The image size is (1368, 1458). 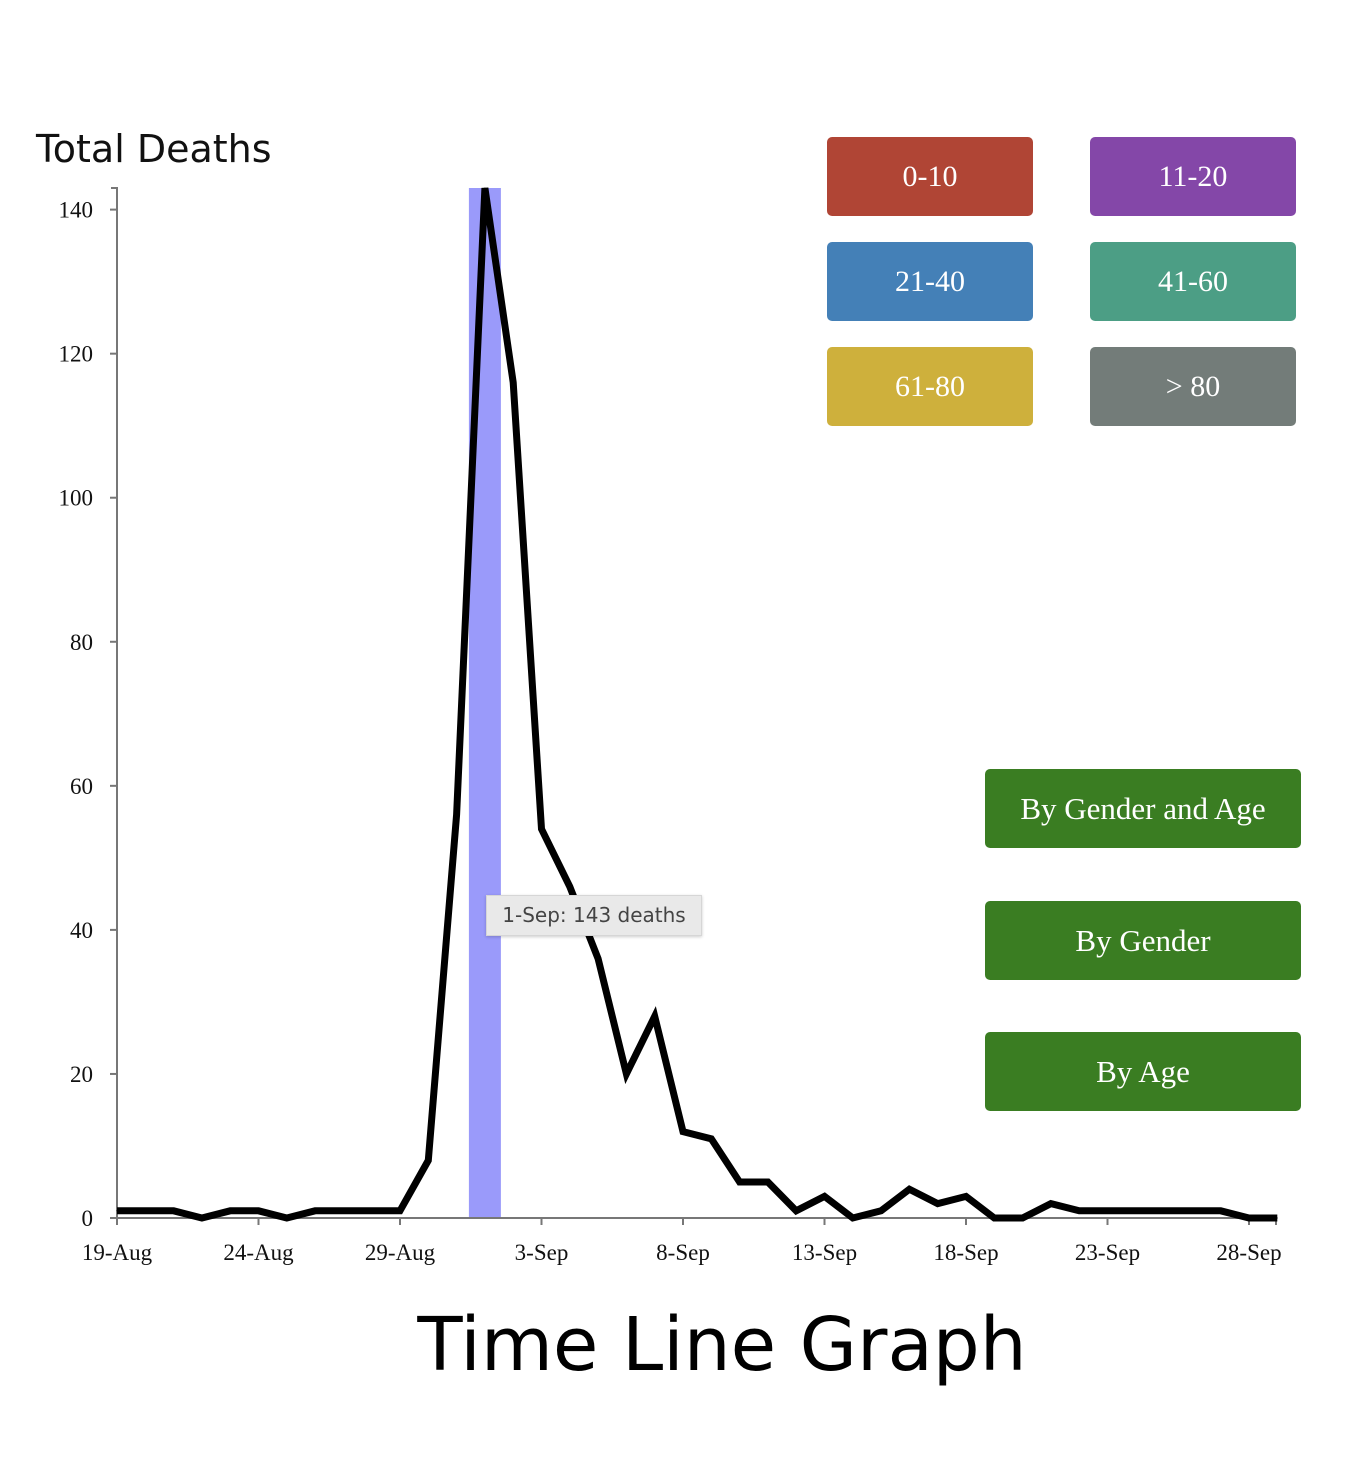 What do you see at coordinates (1248, 1252) in the screenshot?
I see `x-tick-label: 28-Sep` at bounding box center [1248, 1252].